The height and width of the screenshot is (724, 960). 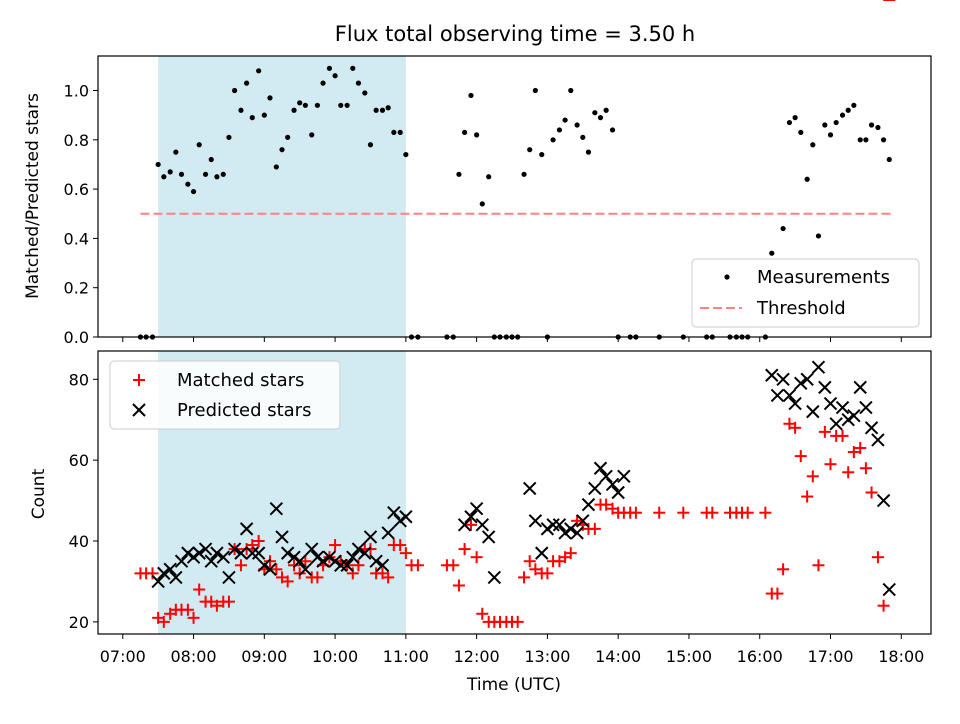 What do you see at coordinates (81, 214) in the screenshot?
I see `ratio-y-ticks: 0.0 0.2 0.4 0.6 0.8 1.0` at bounding box center [81, 214].